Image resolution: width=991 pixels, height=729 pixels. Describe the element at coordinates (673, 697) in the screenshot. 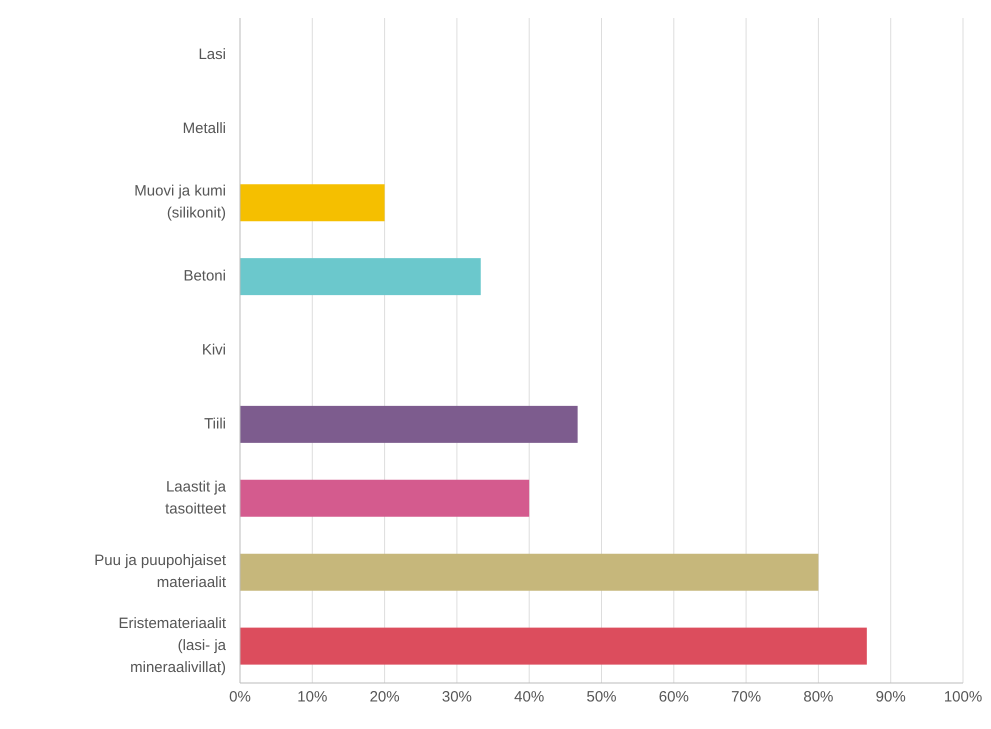

I see `x-tick-label: 60%` at that location.